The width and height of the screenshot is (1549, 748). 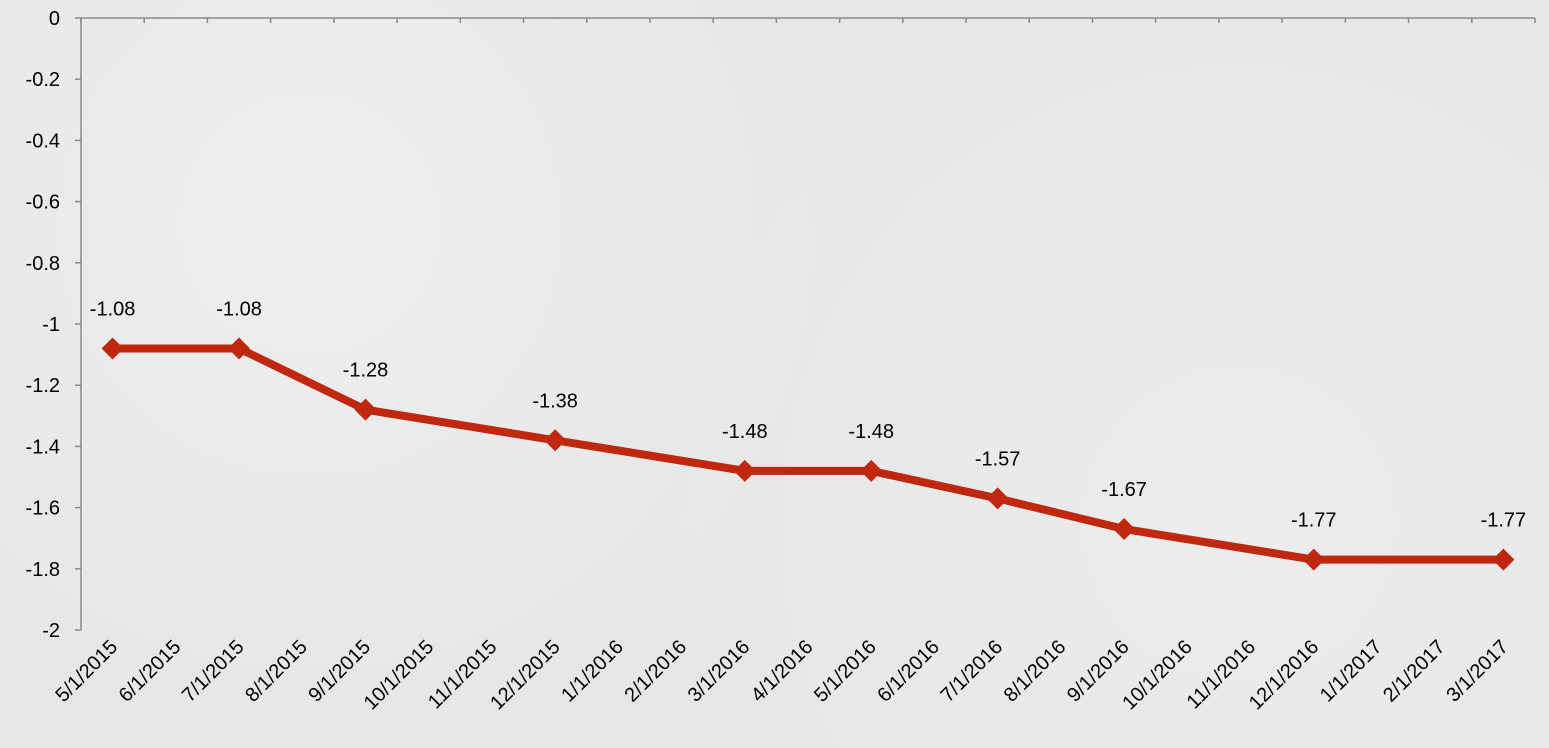 What do you see at coordinates (719, 671) in the screenshot?
I see `x-tick-label: 3/1/2016` at bounding box center [719, 671].